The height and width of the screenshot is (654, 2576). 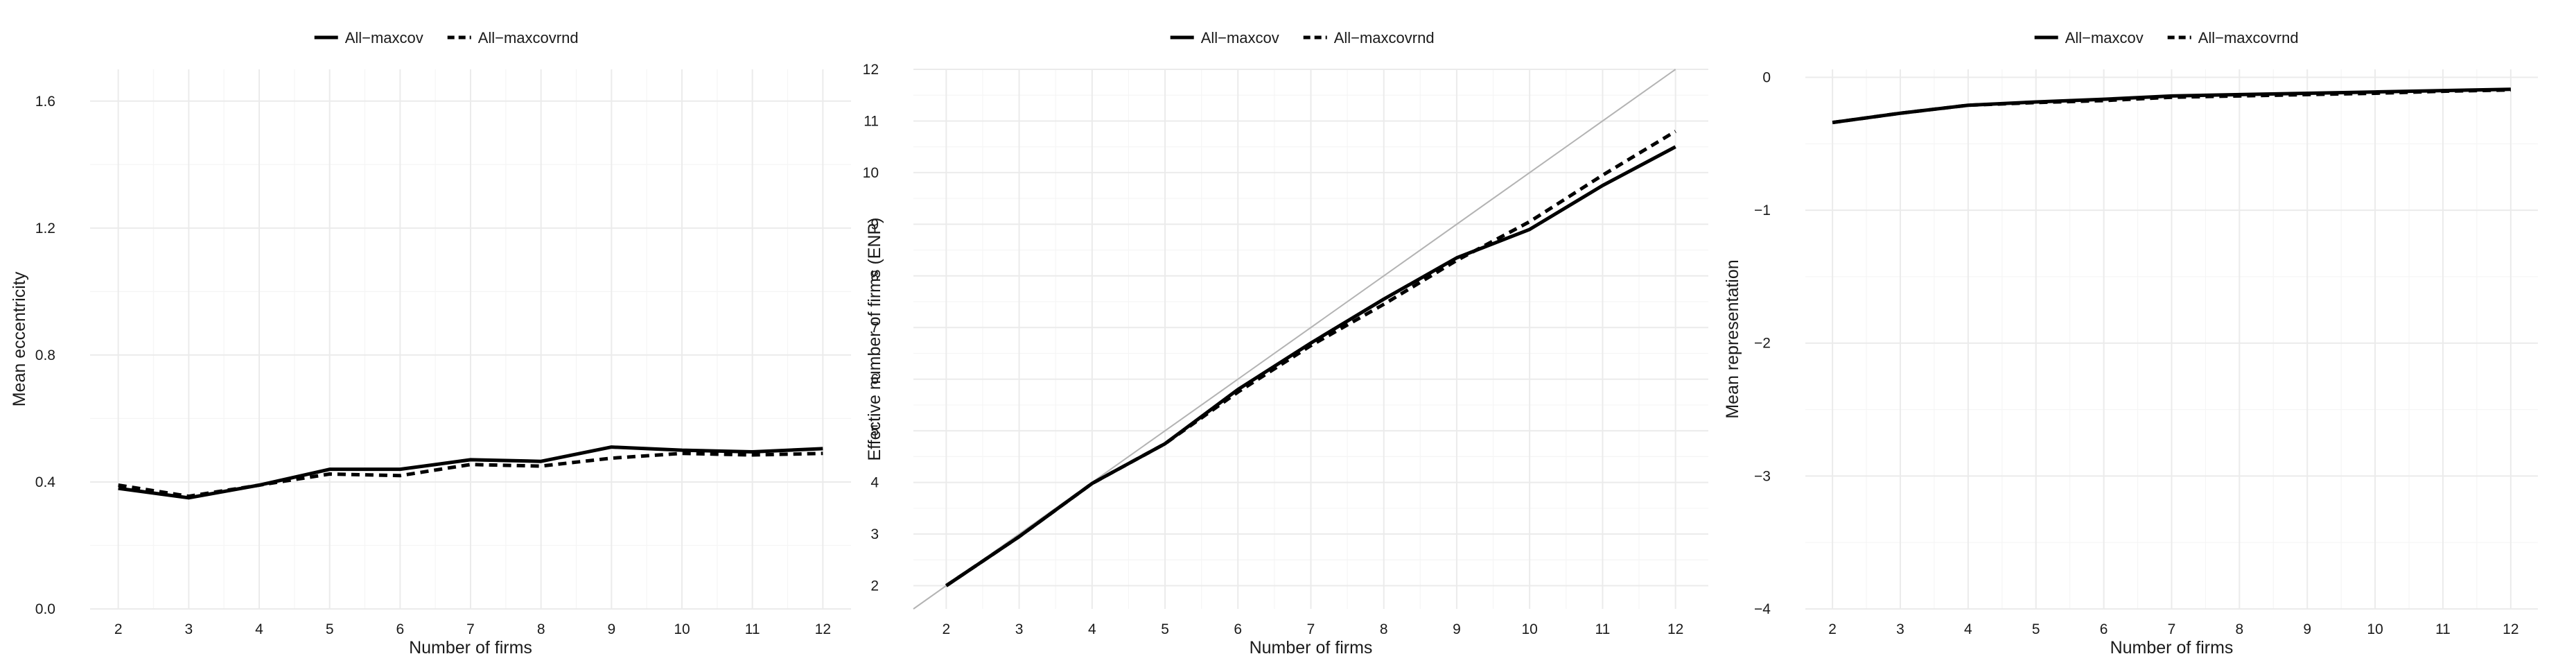 What do you see at coordinates (1762, 609) in the screenshot?
I see `y-tick-label: −4` at bounding box center [1762, 609].